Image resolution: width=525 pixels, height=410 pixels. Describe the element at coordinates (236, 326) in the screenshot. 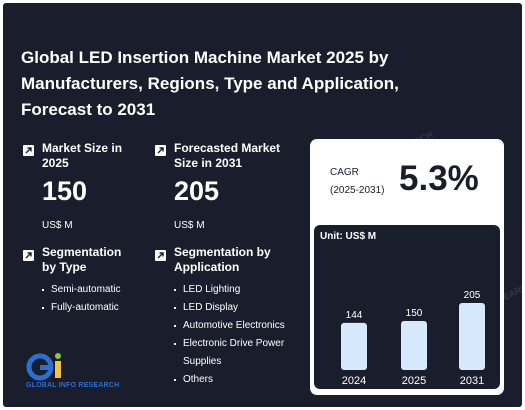

I see `list-item: Automotive Electronics` at that location.